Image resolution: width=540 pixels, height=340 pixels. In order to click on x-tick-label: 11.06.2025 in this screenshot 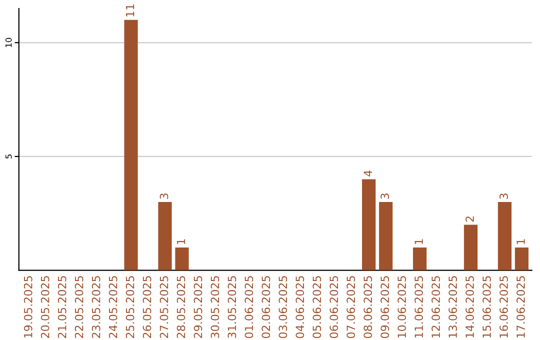, I will do `click(419, 307)`.